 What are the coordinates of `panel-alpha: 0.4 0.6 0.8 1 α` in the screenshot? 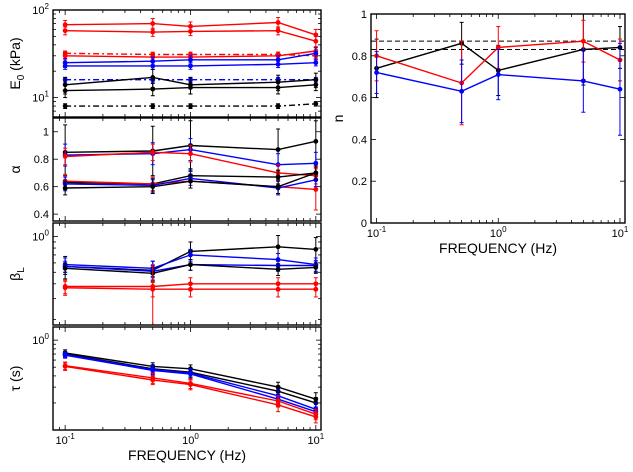 It's located at (164, 169).